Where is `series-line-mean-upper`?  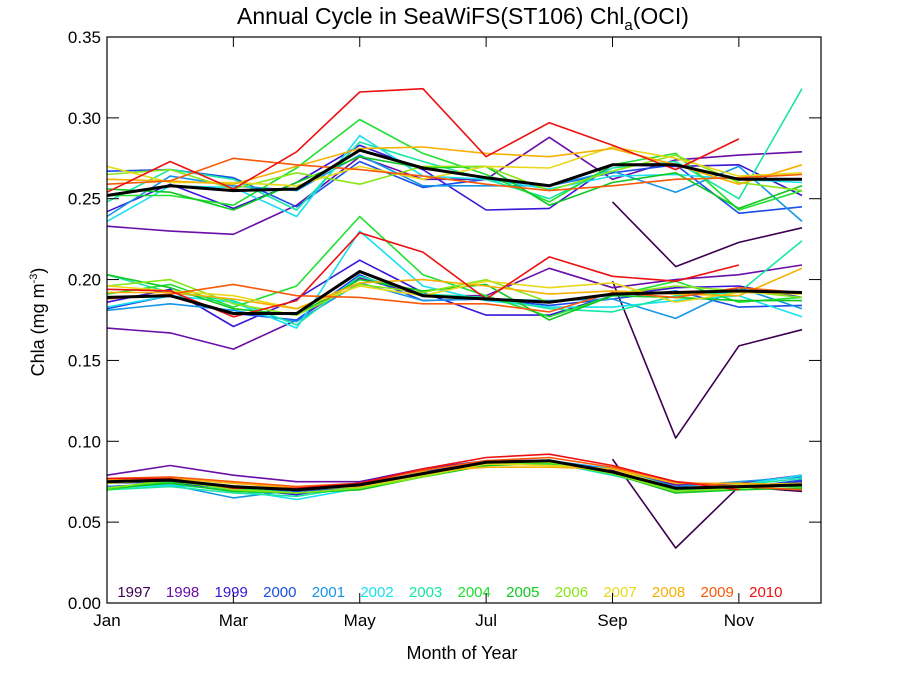
series-line-mean-upper is located at coordinates (454, 172).